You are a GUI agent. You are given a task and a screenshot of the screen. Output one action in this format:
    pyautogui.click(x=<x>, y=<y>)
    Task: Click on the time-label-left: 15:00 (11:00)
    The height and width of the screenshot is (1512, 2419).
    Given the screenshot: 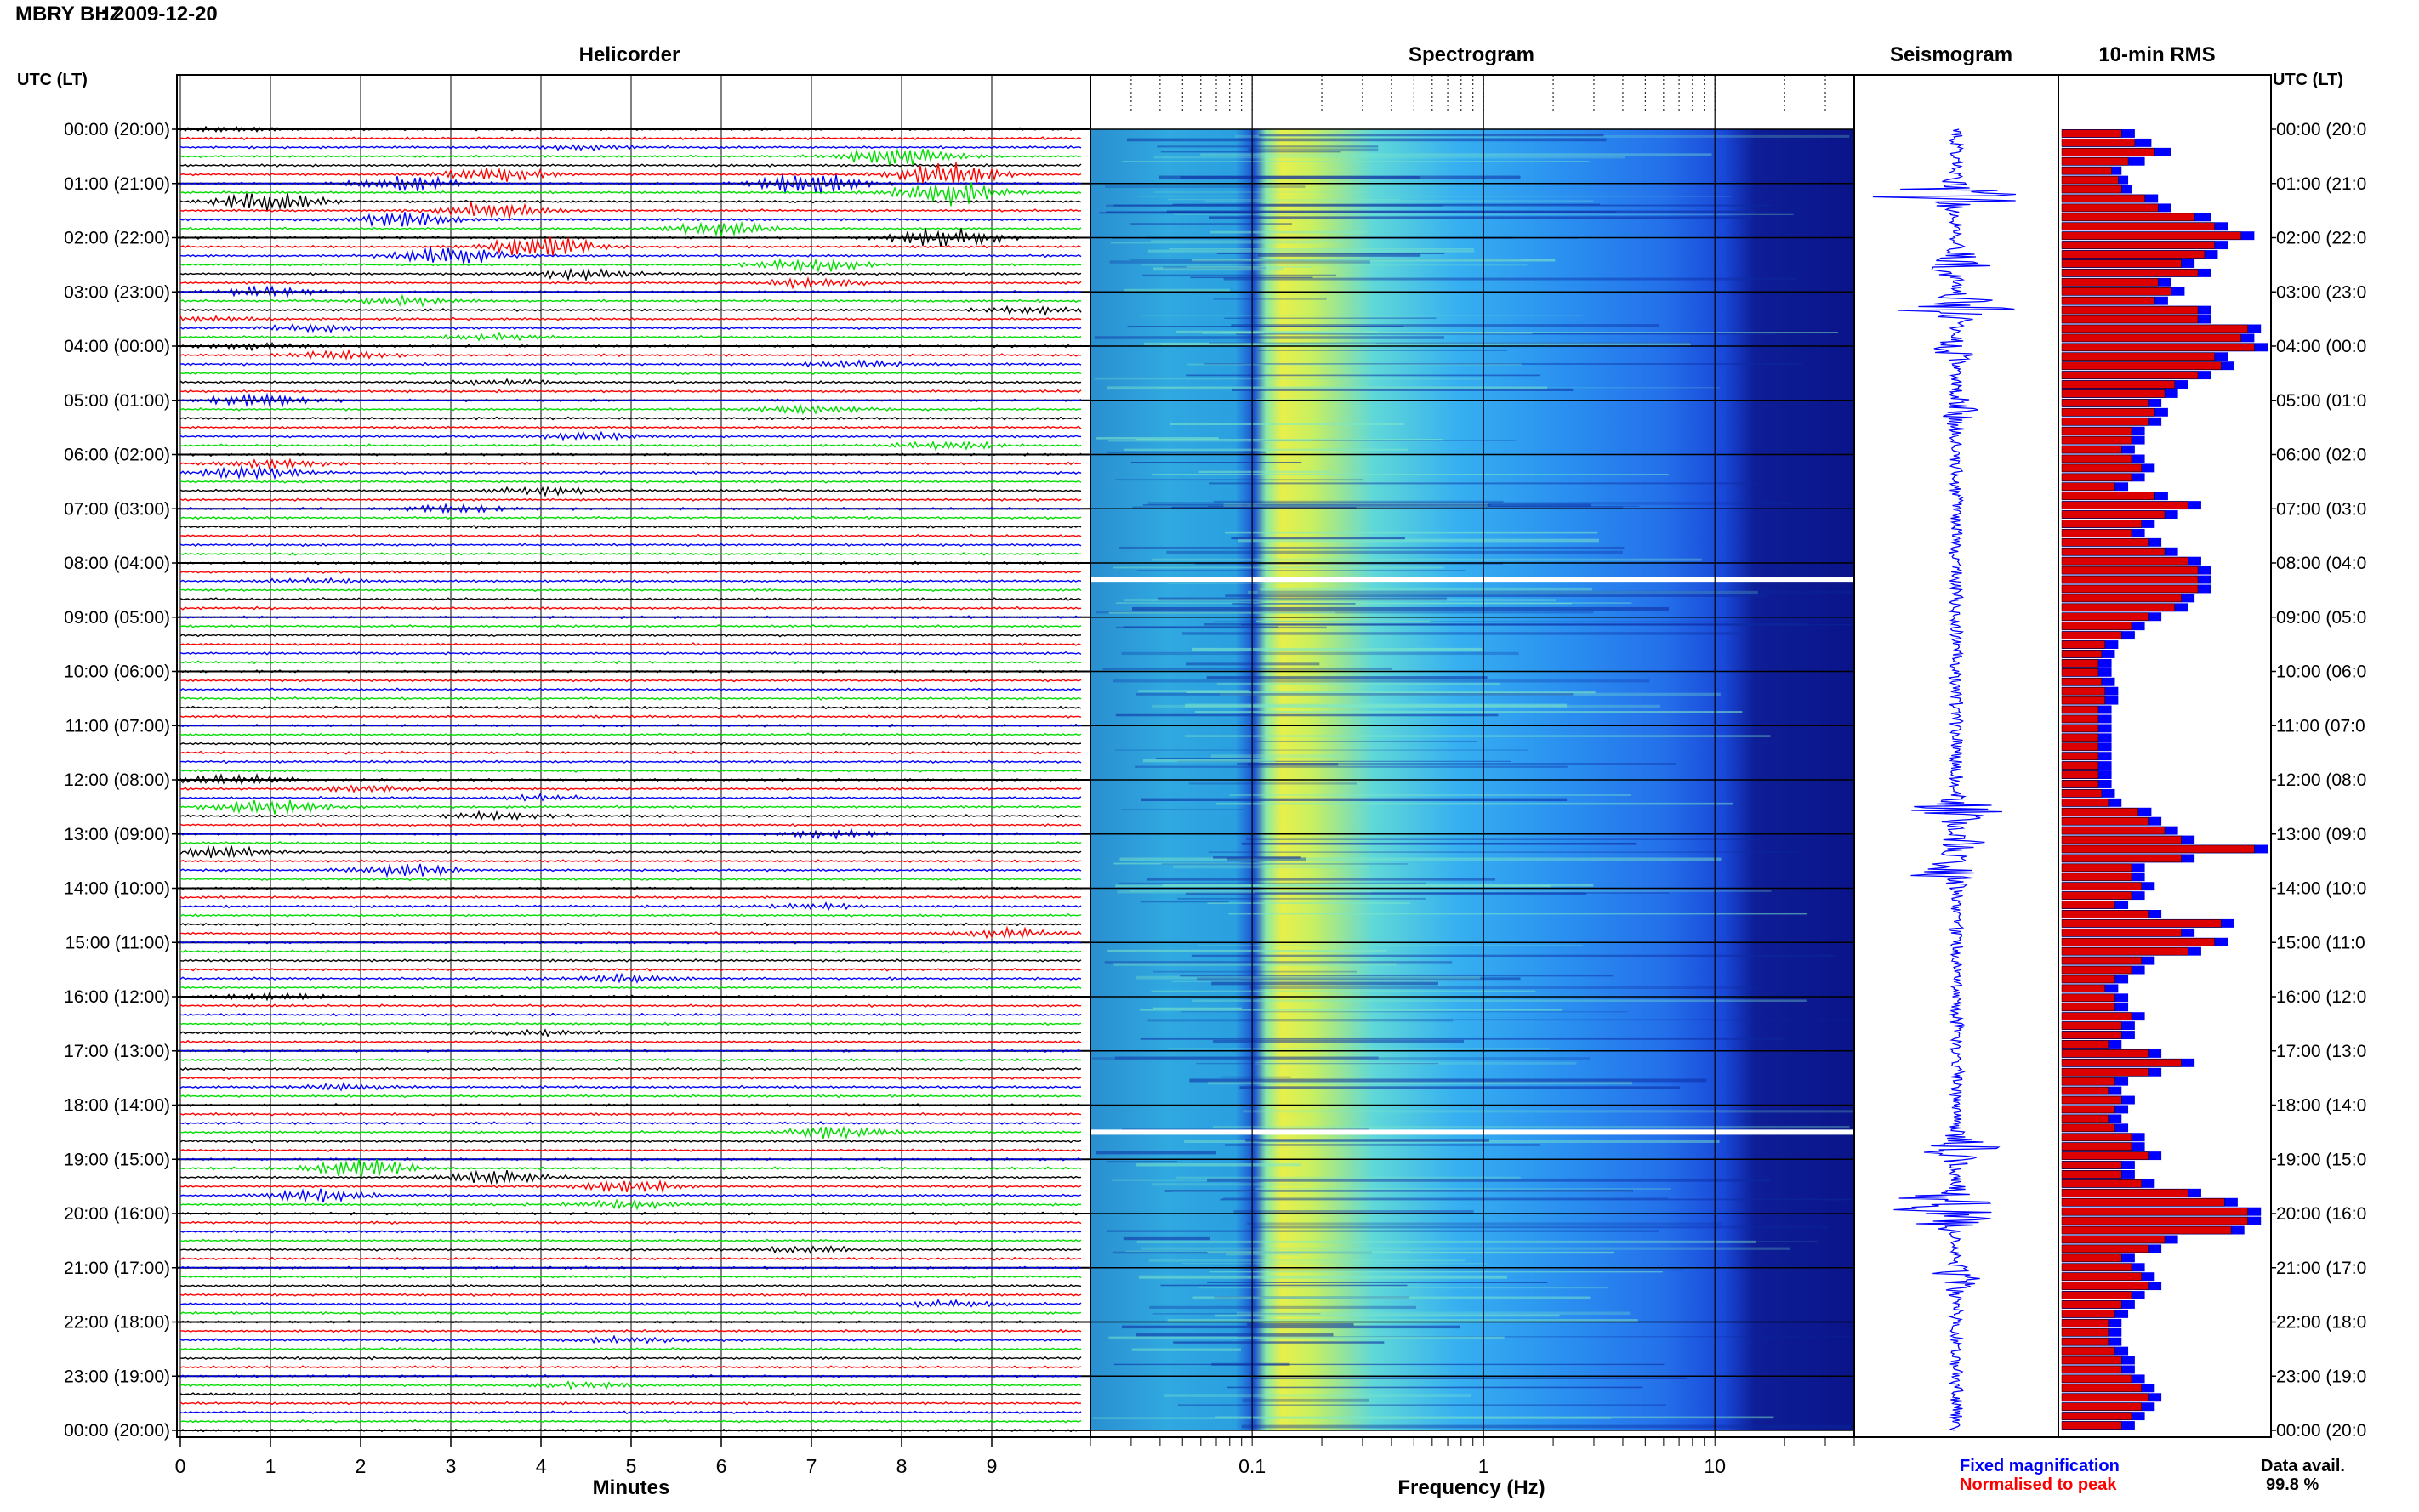 What is the action you would take?
    pyautogui.click(x=117, y=942)
    